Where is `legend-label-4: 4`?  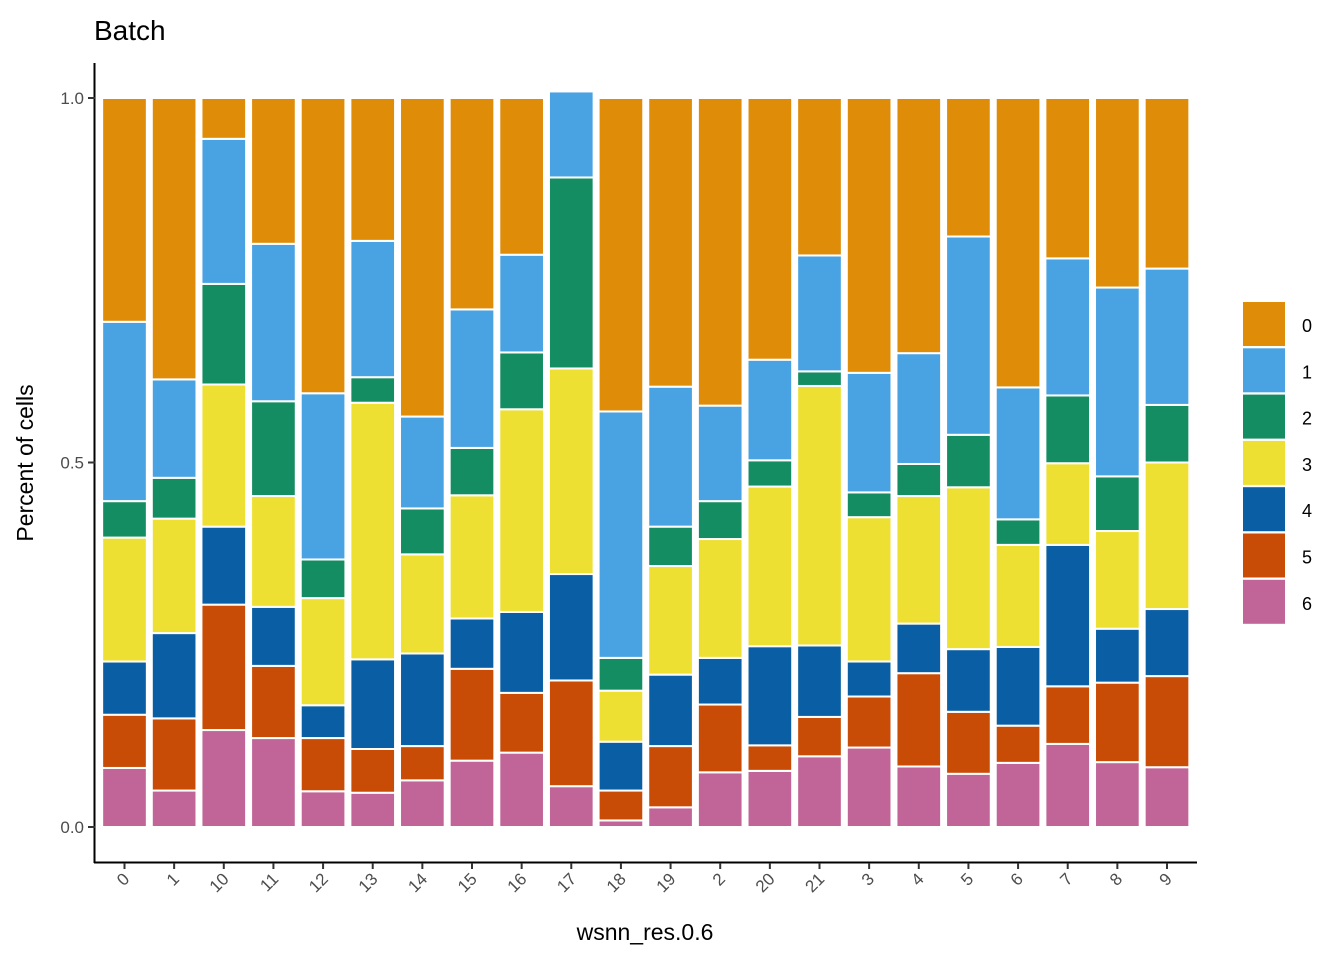
legend-label-4: 4 is located at coordinates (1307, 511).